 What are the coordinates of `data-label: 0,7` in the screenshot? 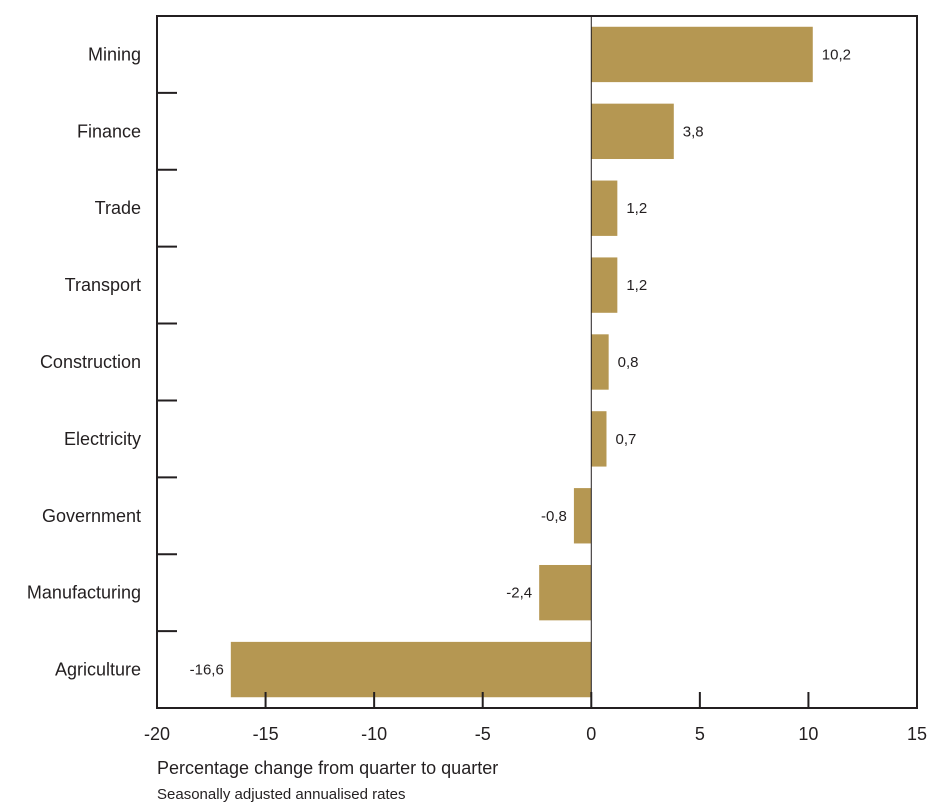 It's located at (625, 439).